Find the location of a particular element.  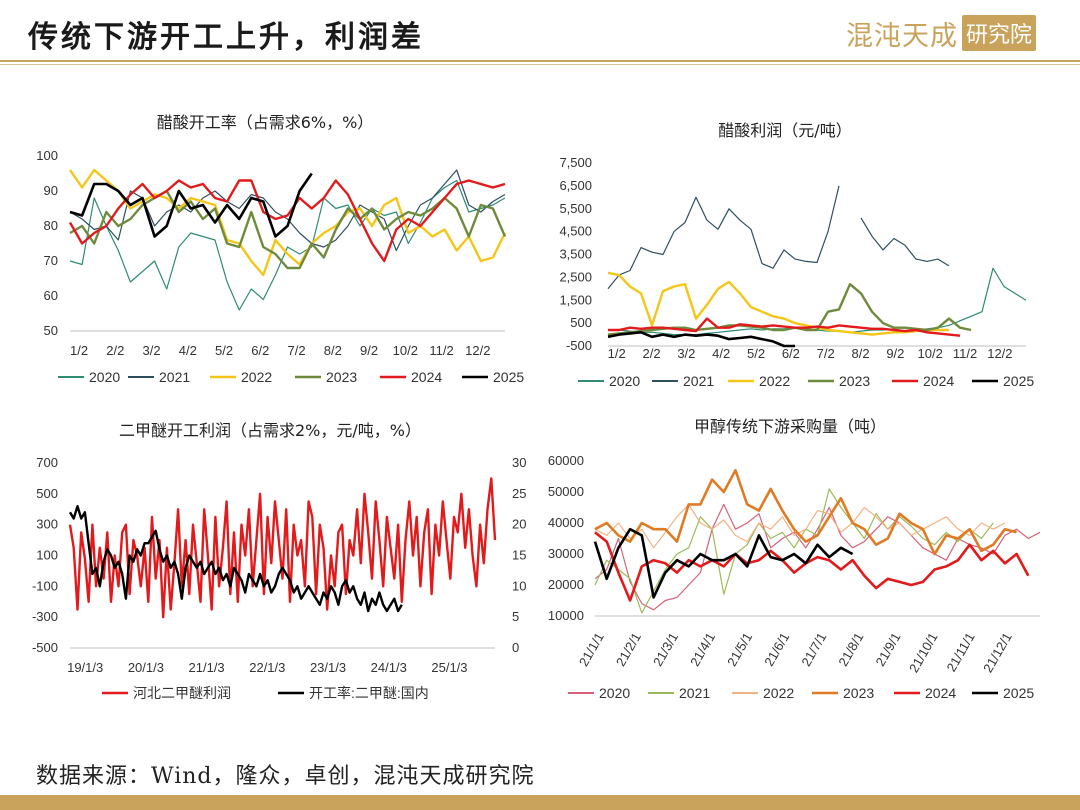

logo-text: 混沌天成 is located at coordinates (902, 36).